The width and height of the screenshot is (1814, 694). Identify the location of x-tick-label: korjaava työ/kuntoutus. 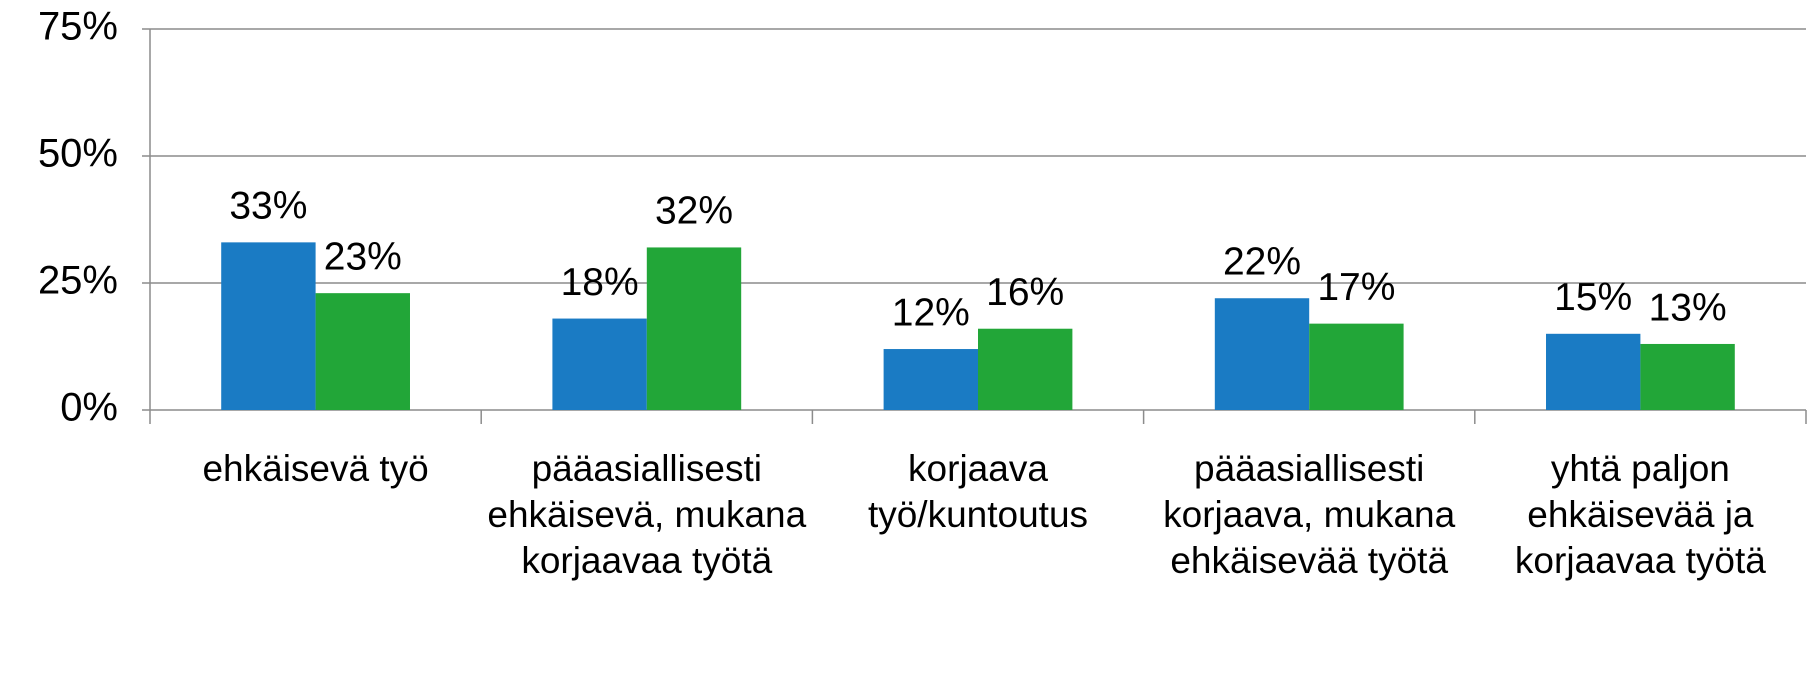
(978, 491).